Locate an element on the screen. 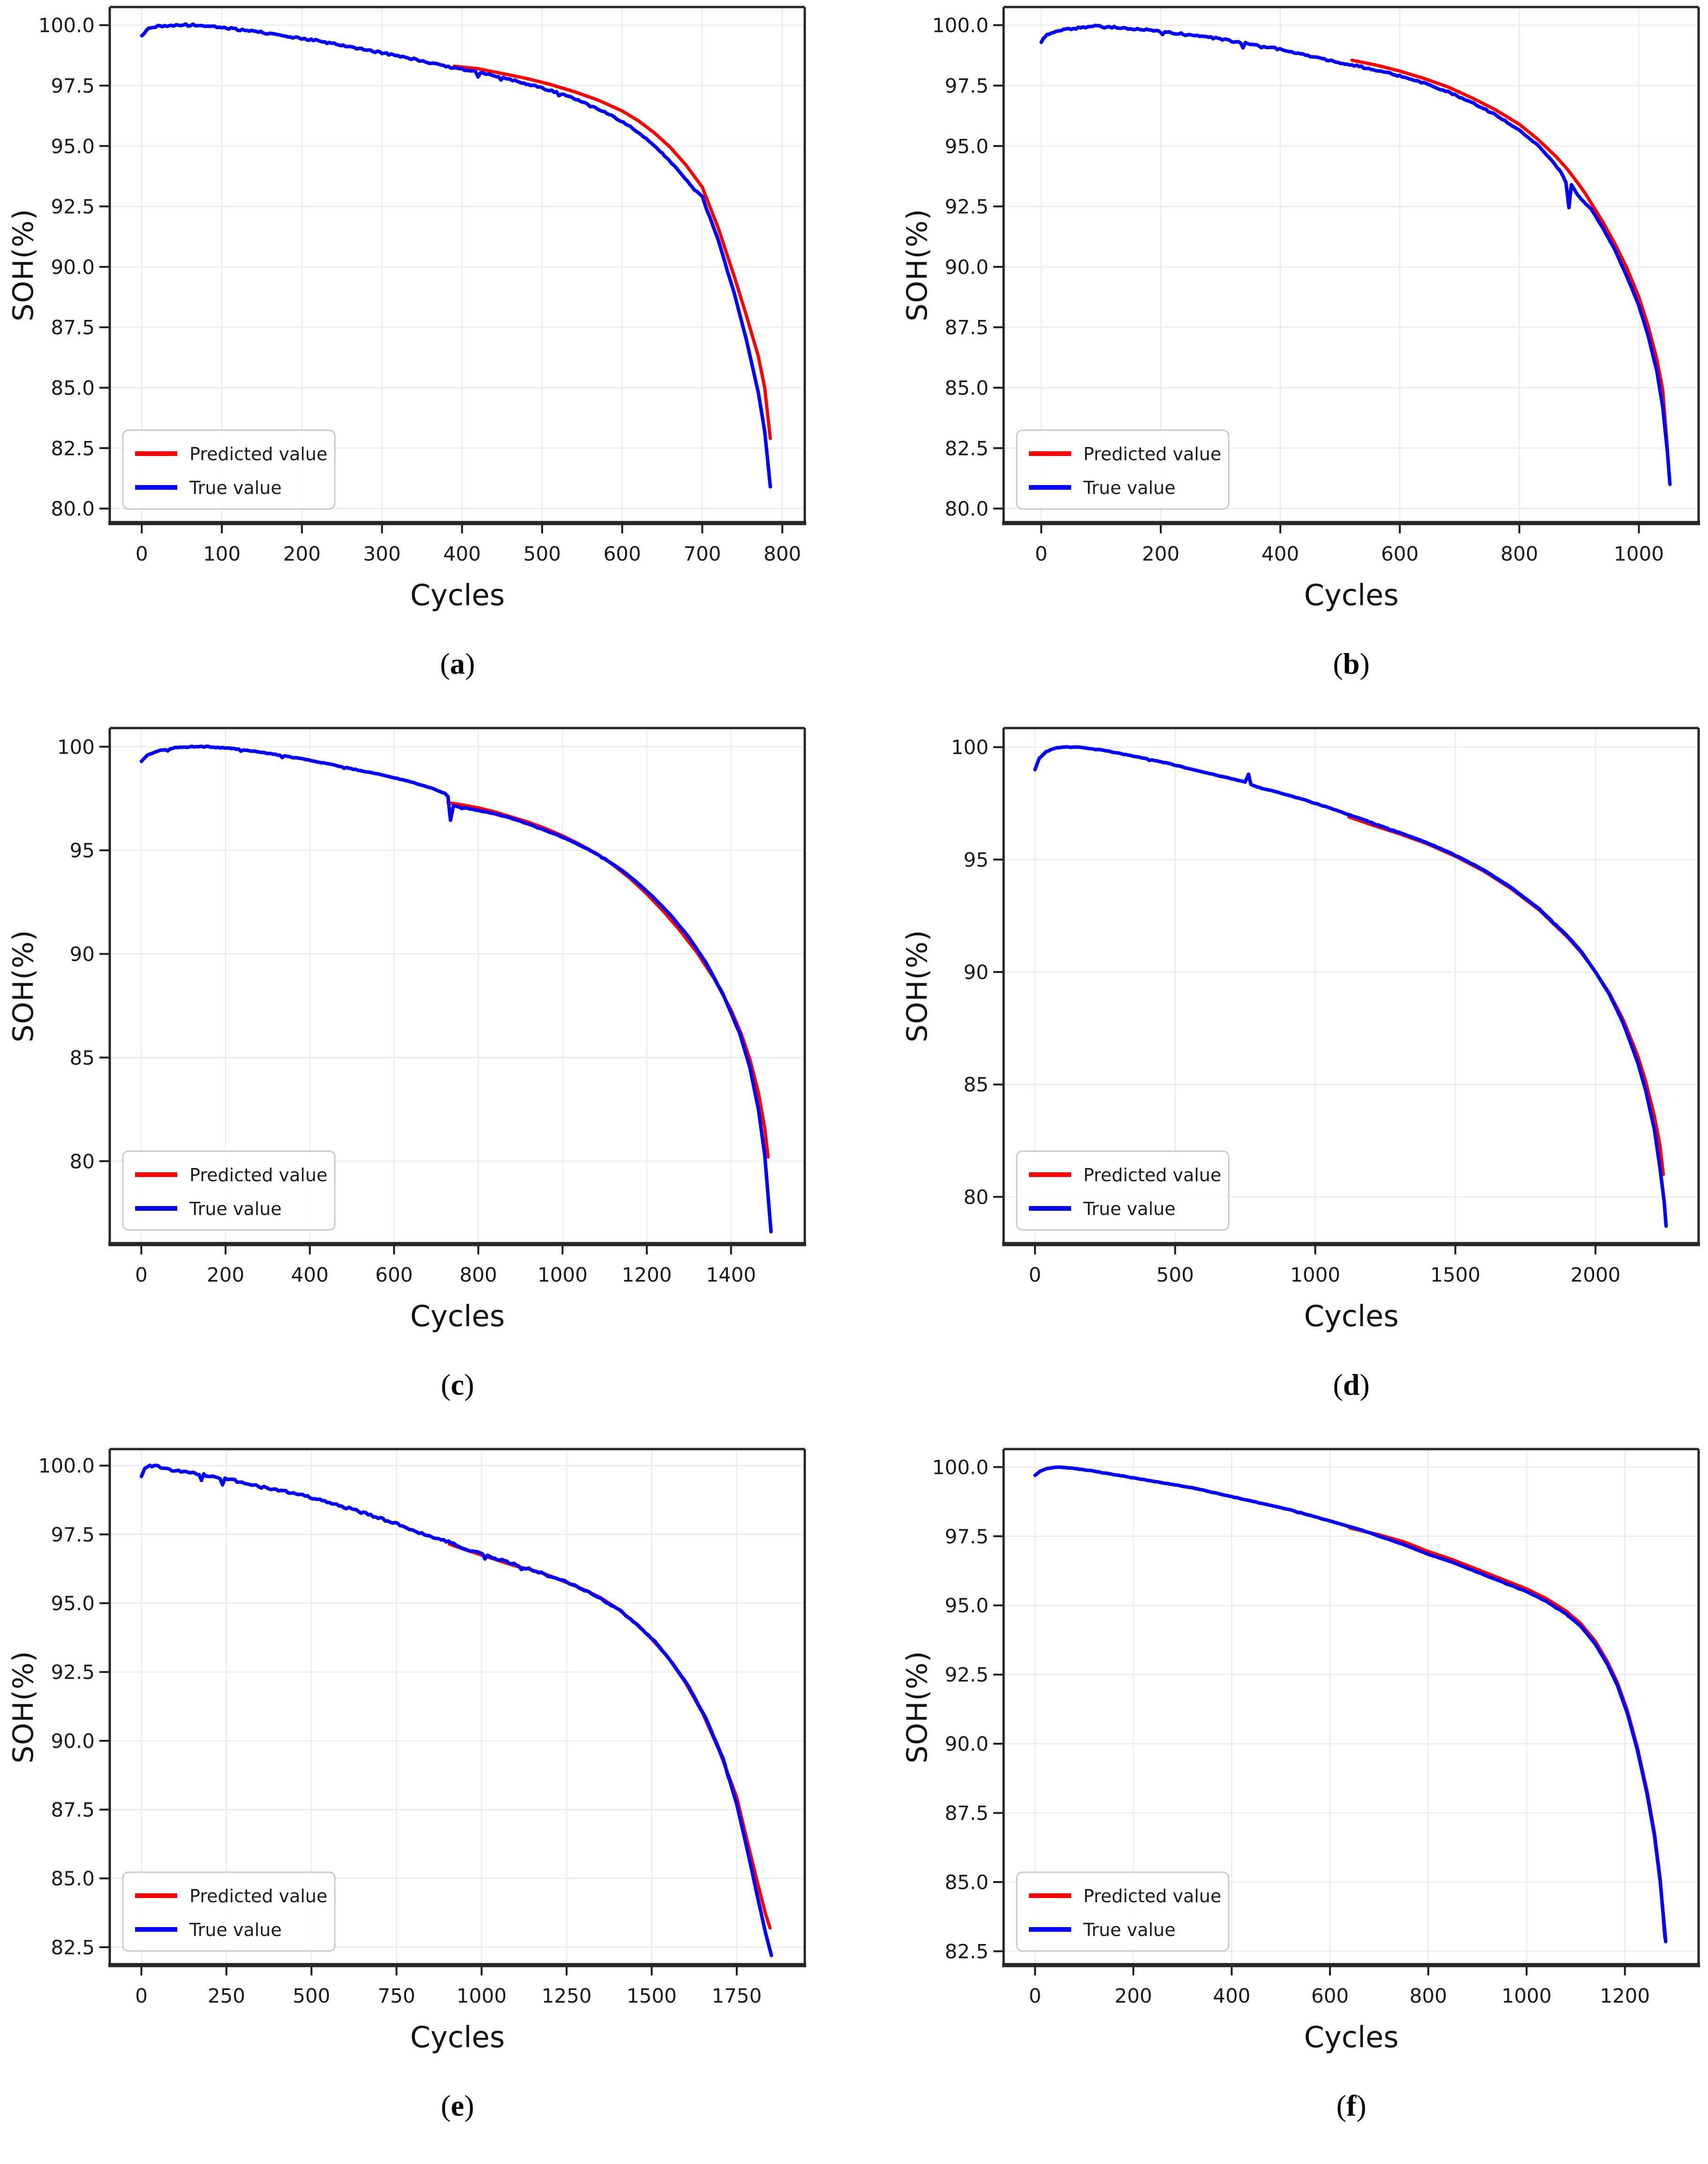  svg-text: 700 is located at coordinates (702, 553).